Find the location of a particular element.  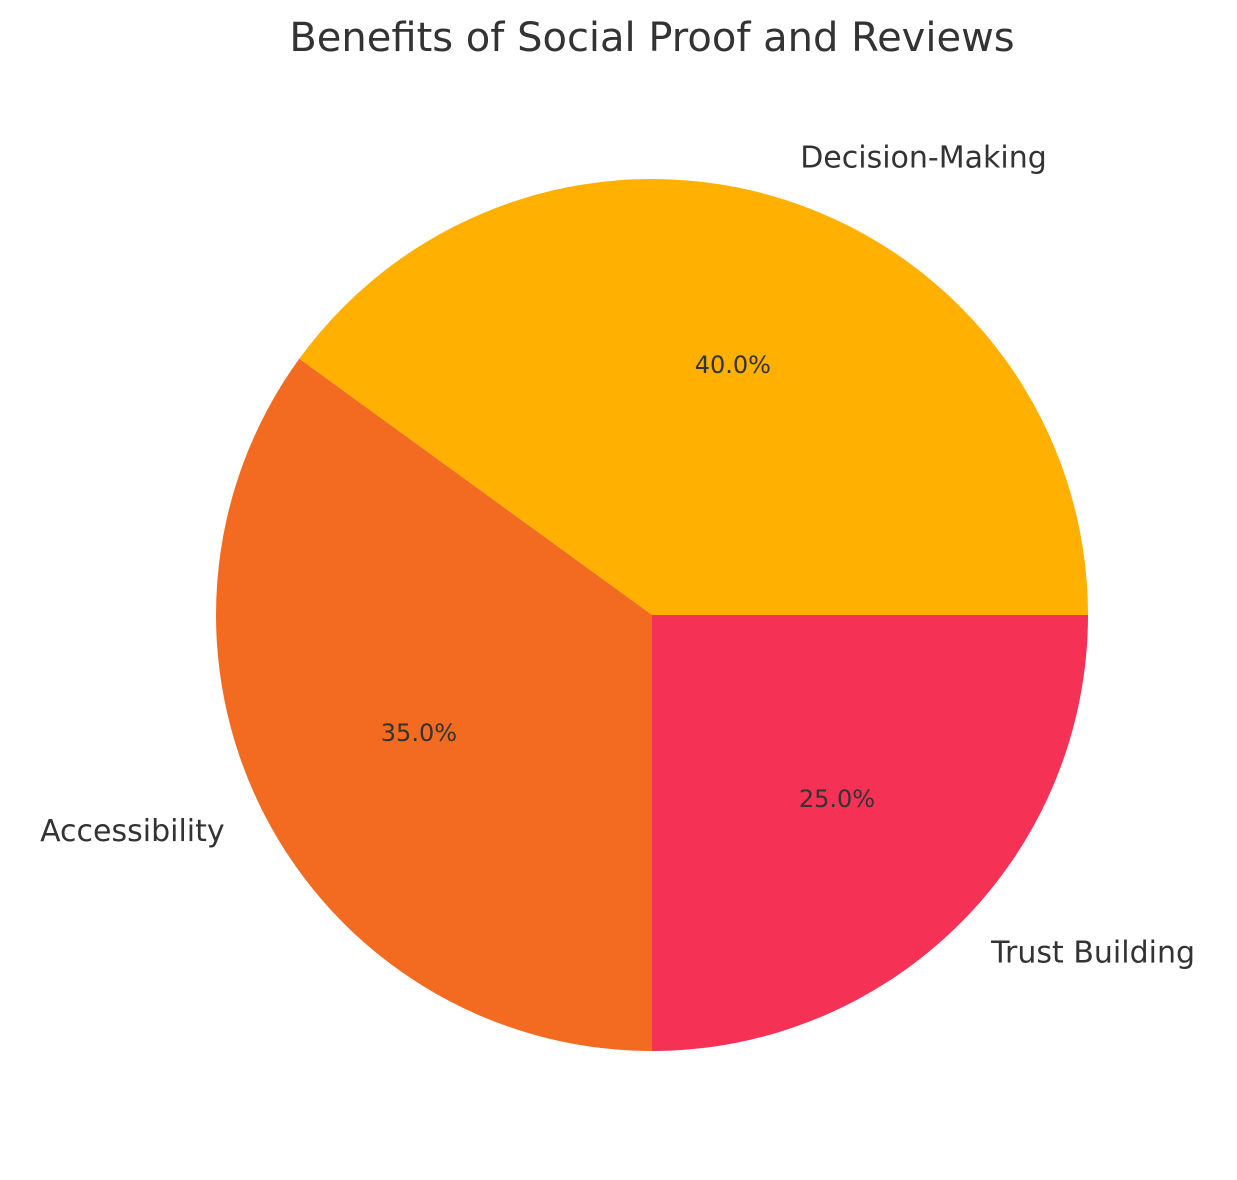

value-label: 40.0% is located at coordinates (733, 365).